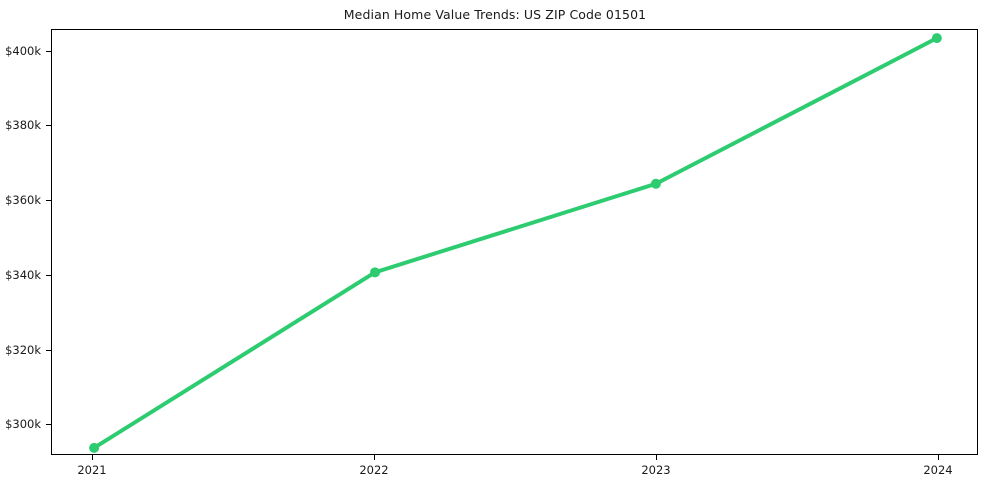  I want to click on y-axis-tick-mark-300k, so click(48, 424).